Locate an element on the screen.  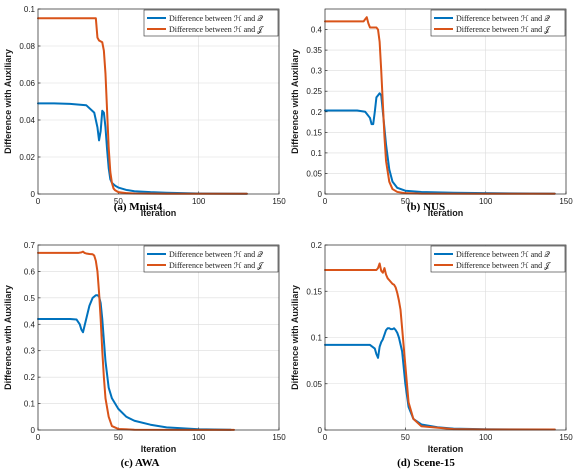
y-tick-label: 0.25 is located at coordinates (314, 91).